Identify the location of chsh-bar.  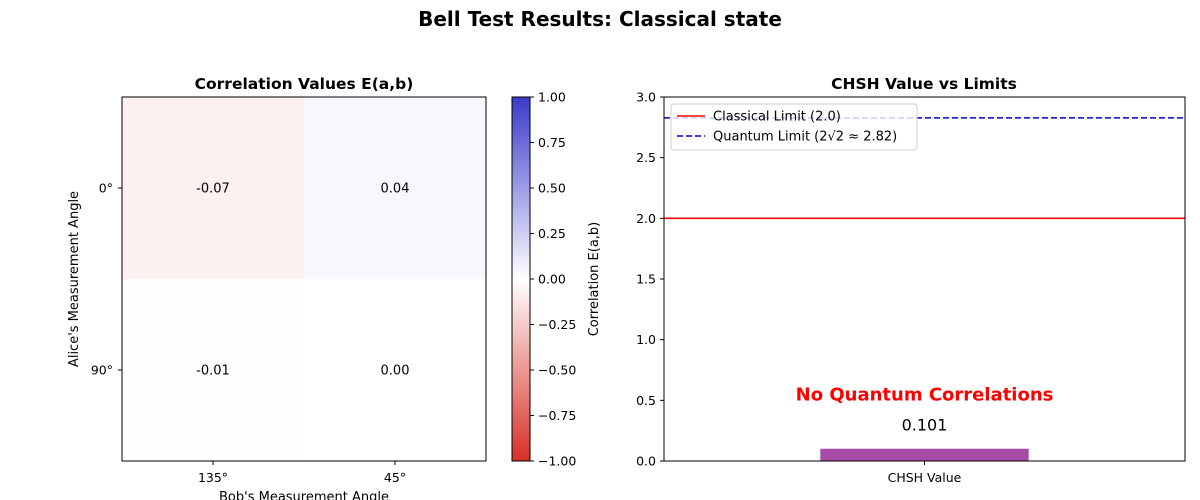
(924, 454).